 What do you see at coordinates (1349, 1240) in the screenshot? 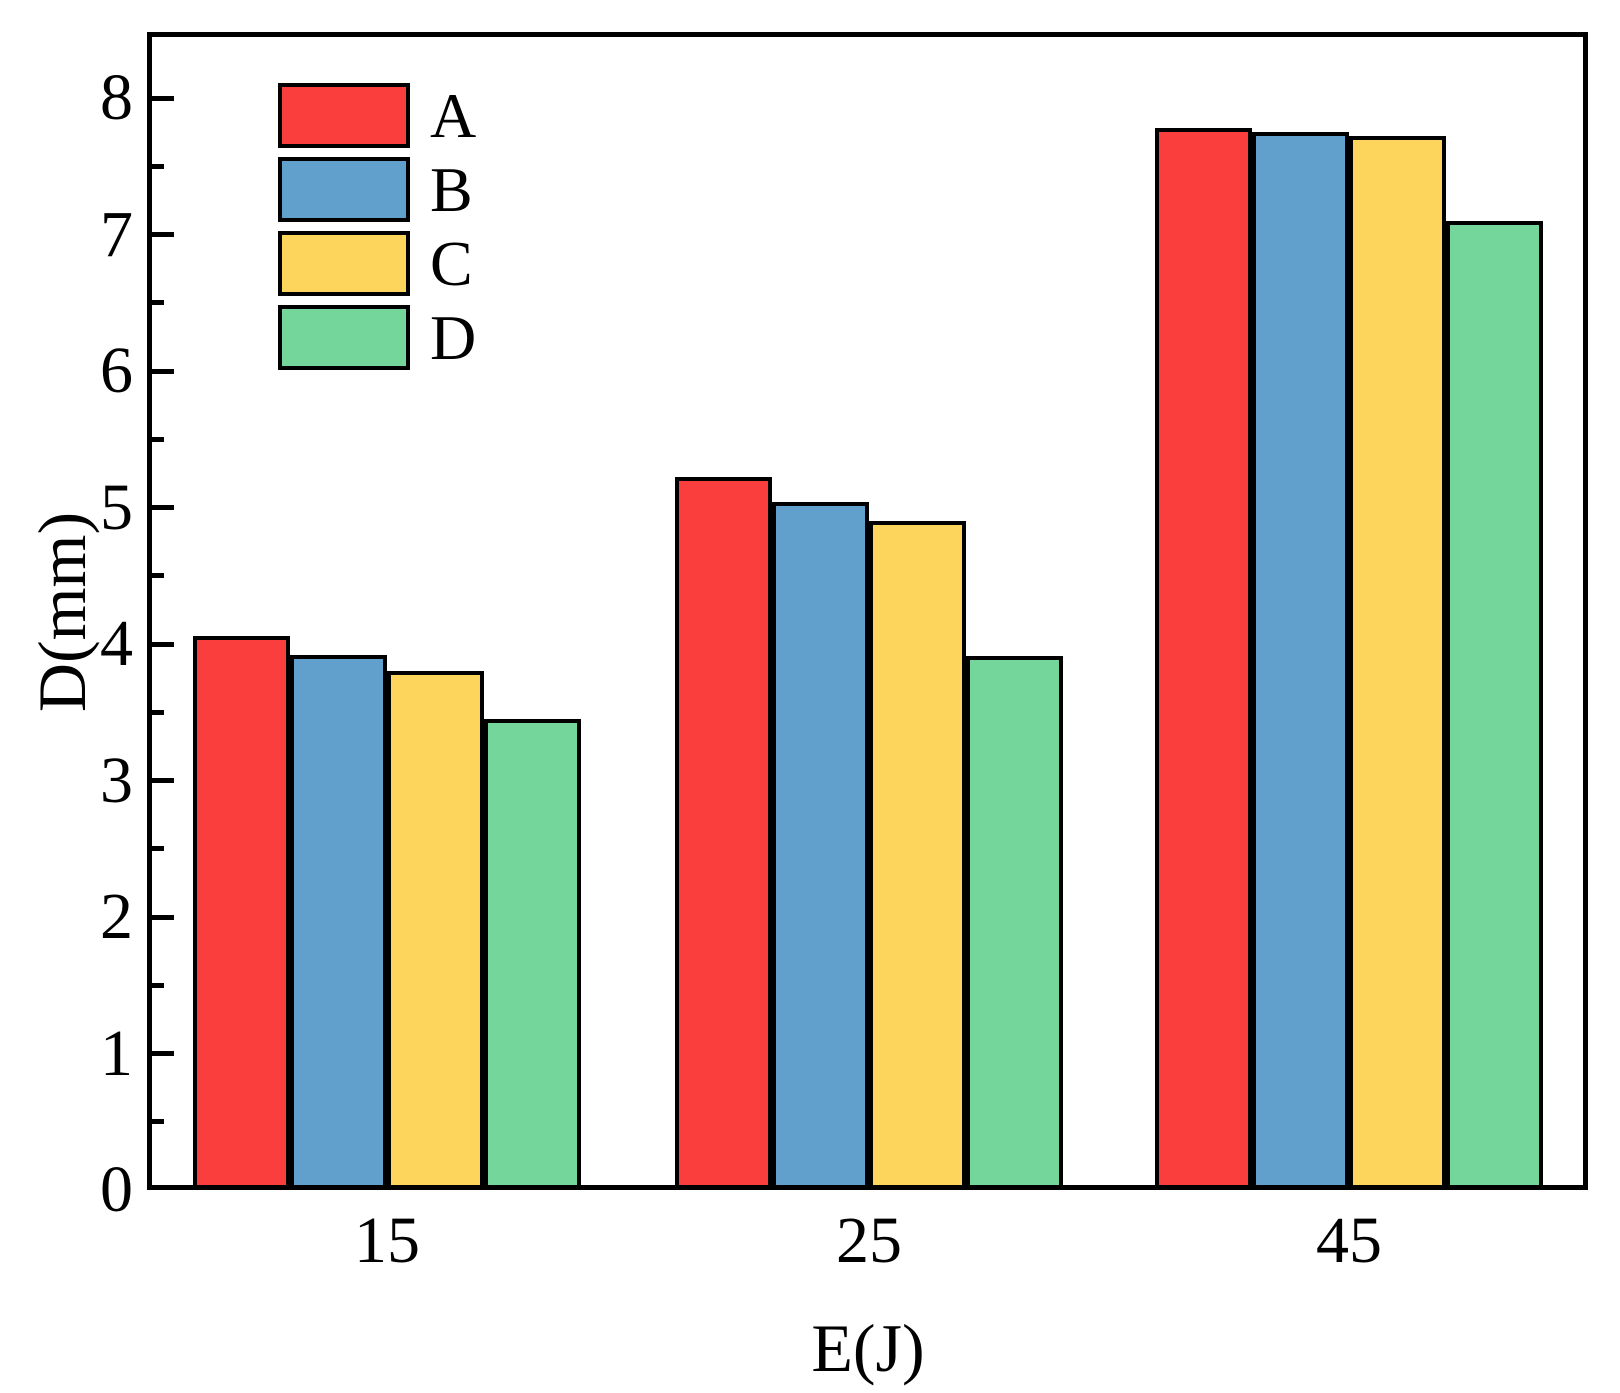
I see `x-axis-tick-label-45: 45` at bounding box center [1349, 1240].